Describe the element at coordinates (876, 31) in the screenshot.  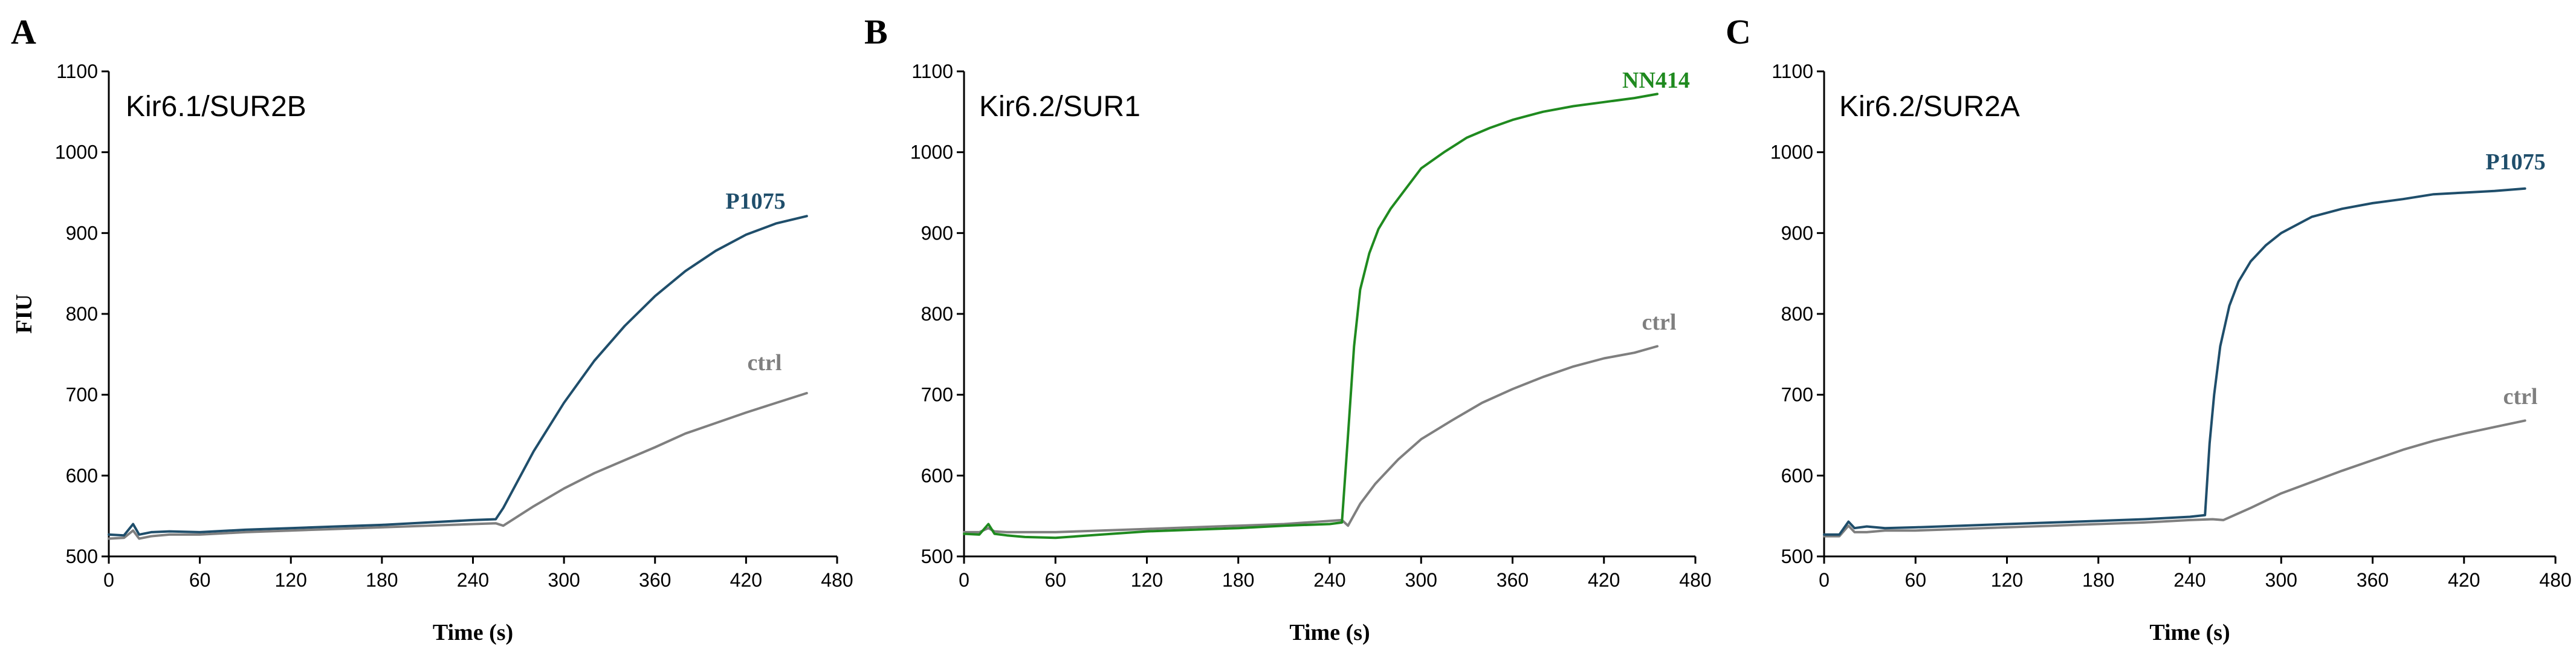
I see `panel-letter: B` at that location.